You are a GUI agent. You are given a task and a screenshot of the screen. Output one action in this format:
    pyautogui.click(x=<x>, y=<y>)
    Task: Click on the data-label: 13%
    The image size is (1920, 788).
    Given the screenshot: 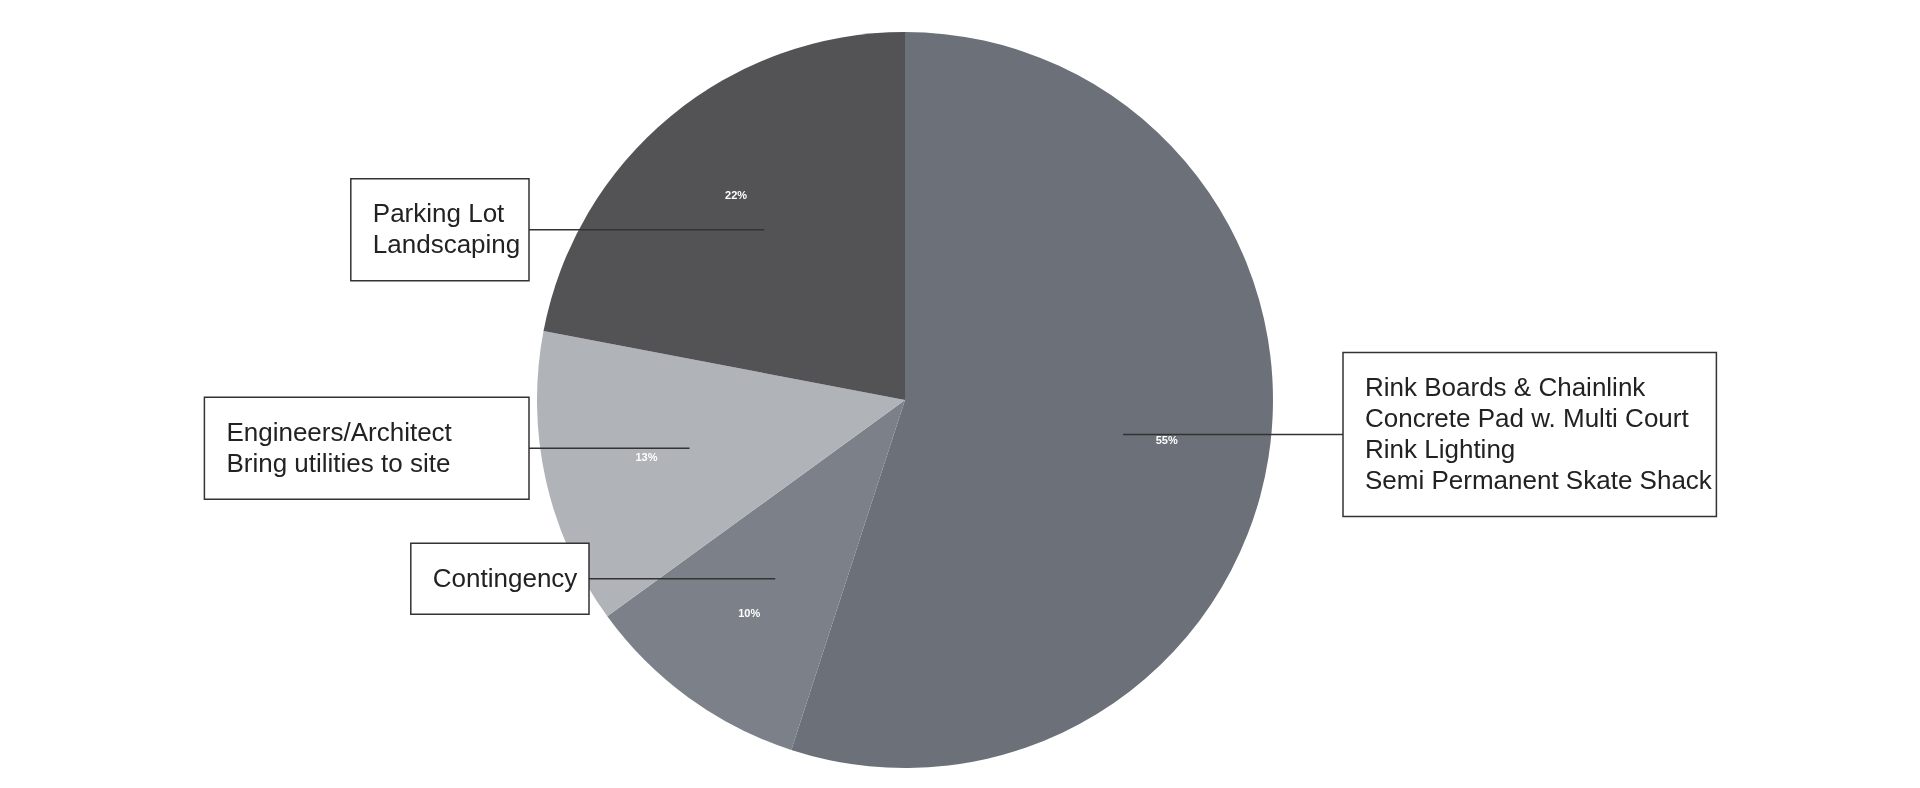 What is the action you would take?
    pyautogui.click(x=646, y=456)
    